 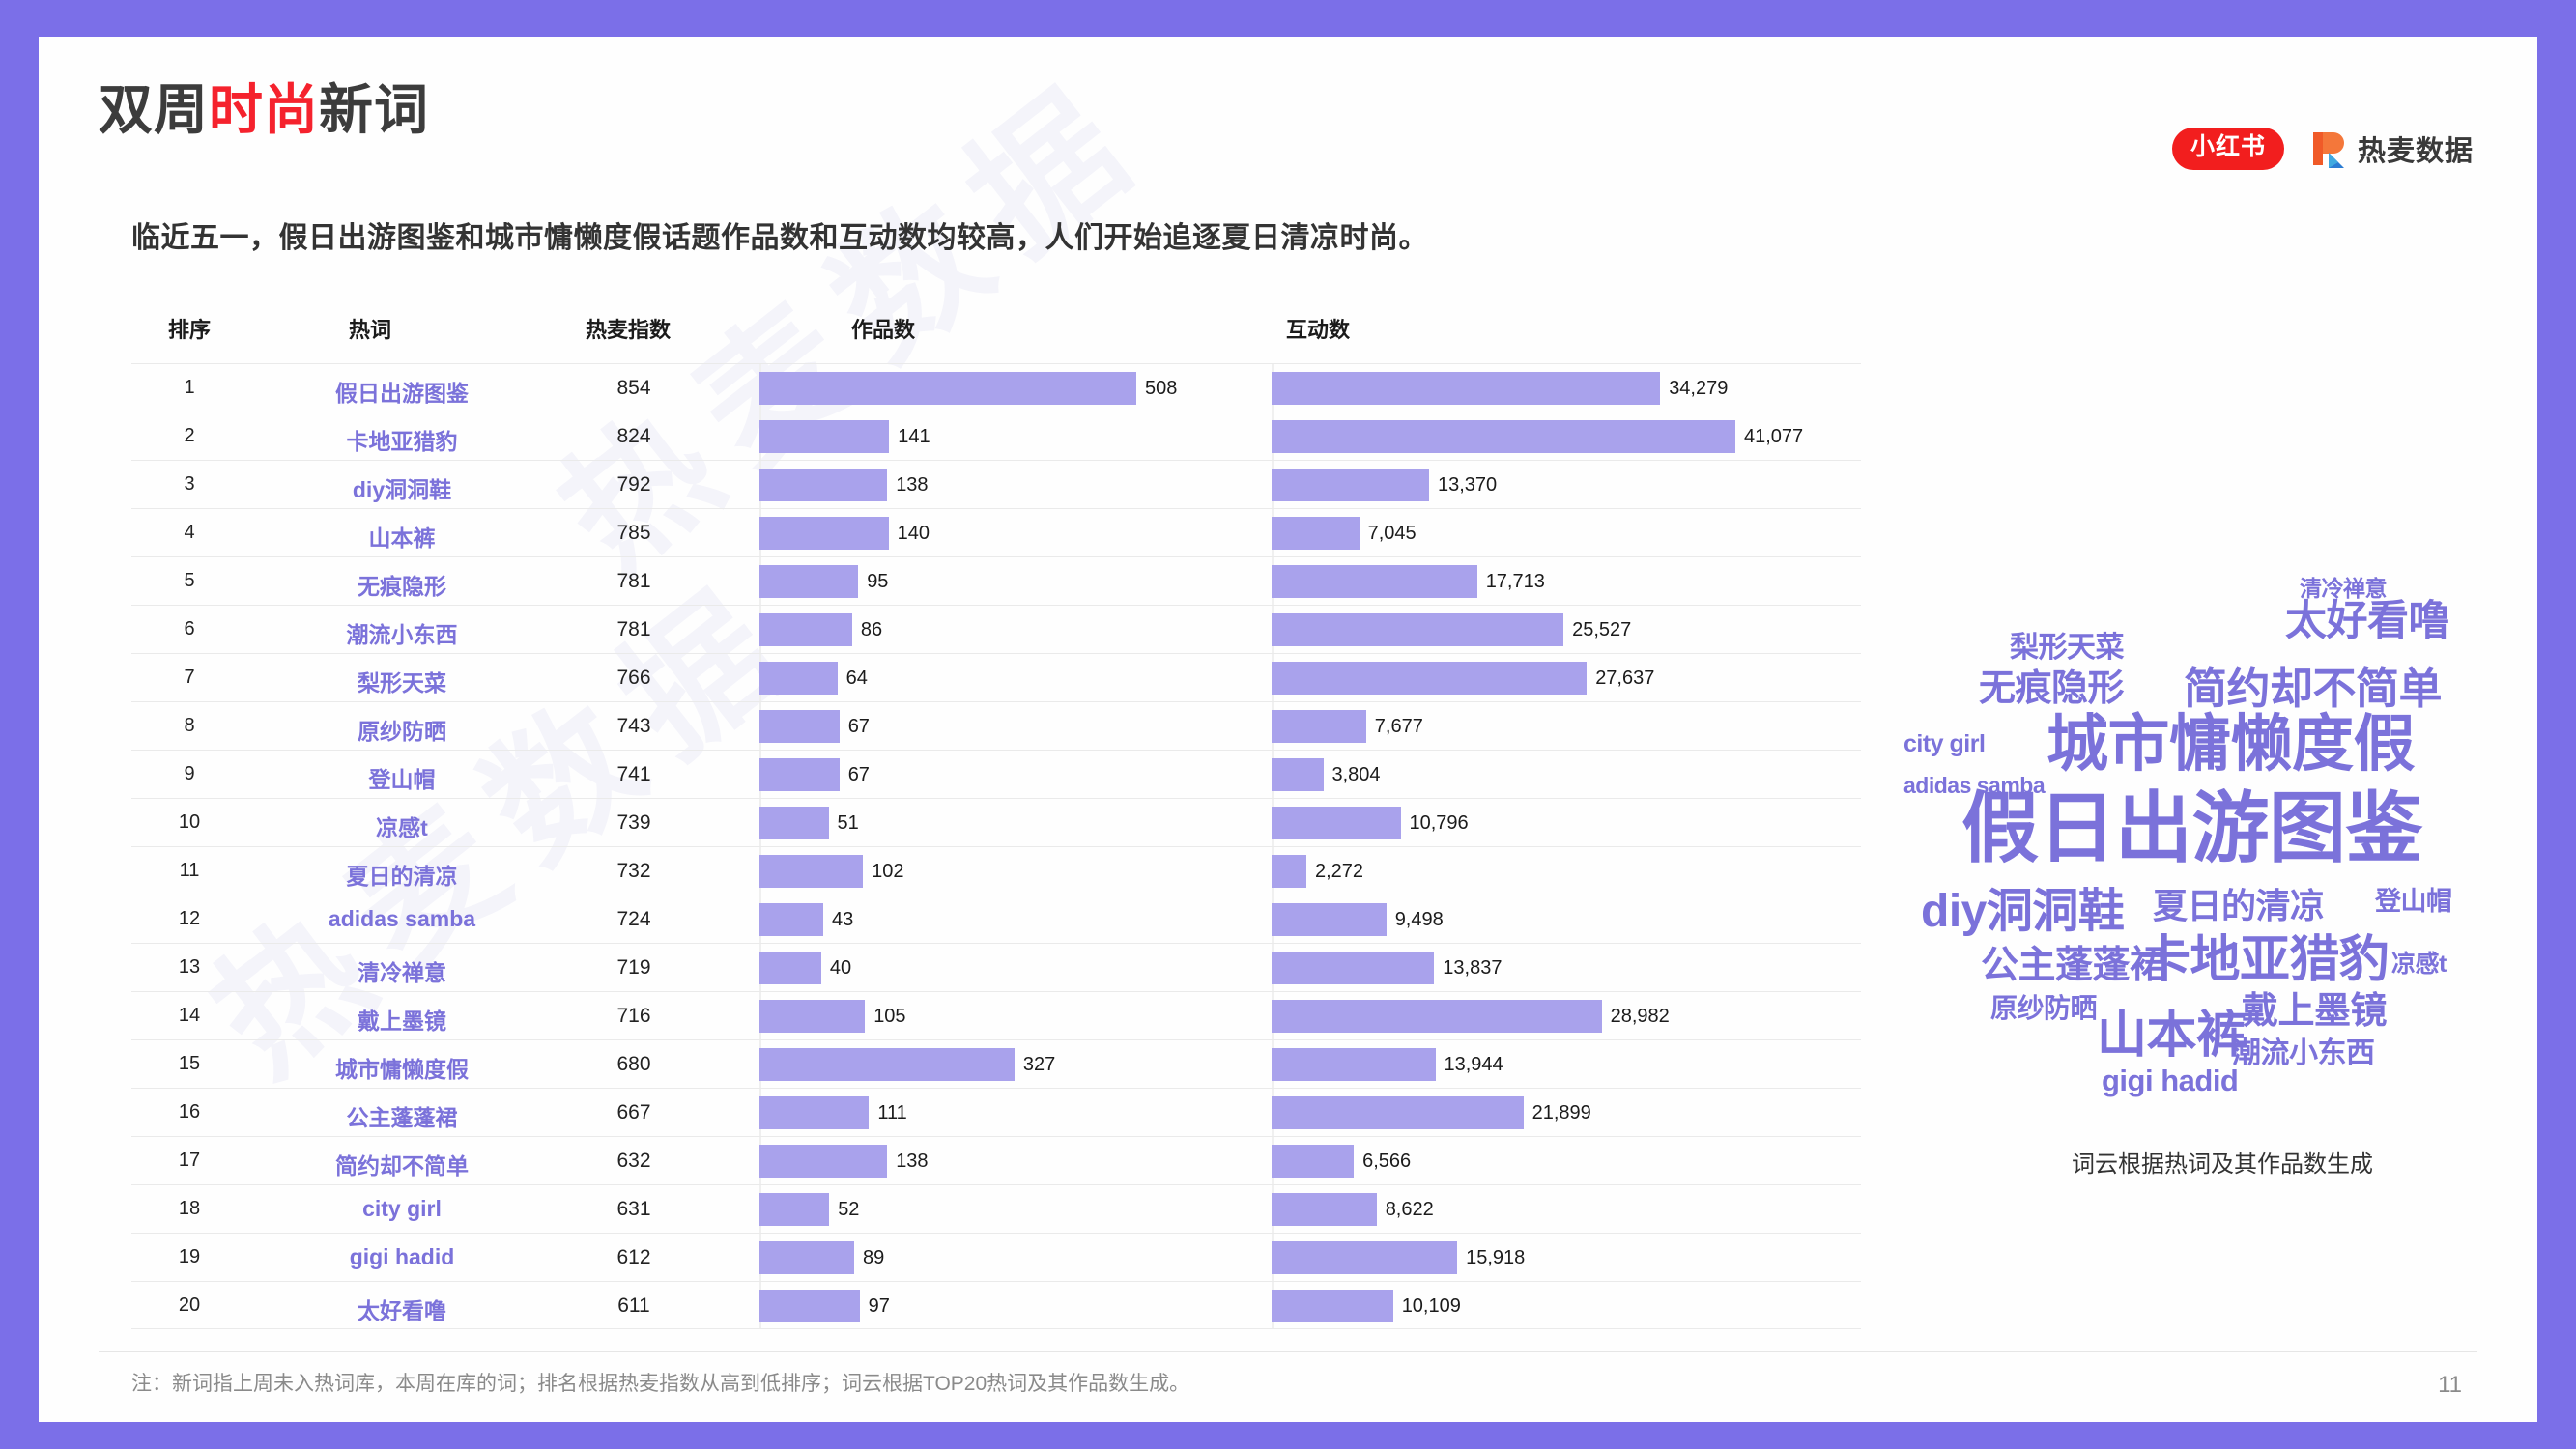 What do you see at coordinates (996, 1063) in the screenshot?
I see `table-row: 15 城市慵懒度假 680 327 13,944` at bounding box center [996, 1063].